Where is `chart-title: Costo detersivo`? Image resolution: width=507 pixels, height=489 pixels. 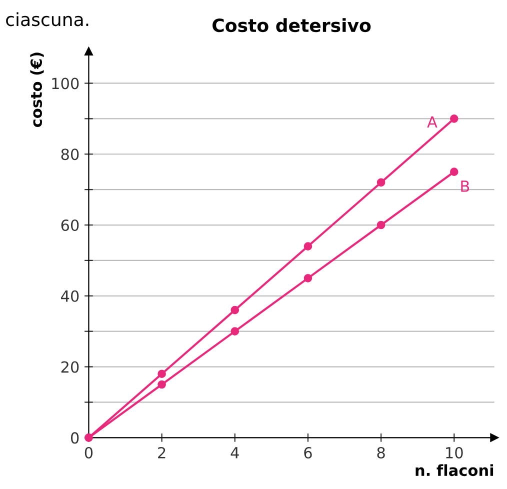
chart-title: Costo detersivo is located at coordinates (291, 25).